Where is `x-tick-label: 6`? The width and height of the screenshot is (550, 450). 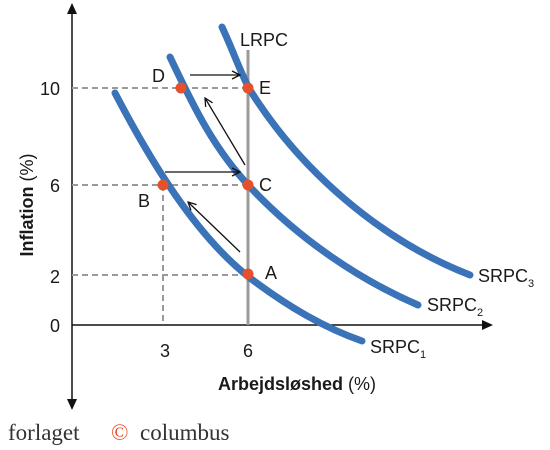
x-tick-label: 6 is located at coordinates (248, 351).